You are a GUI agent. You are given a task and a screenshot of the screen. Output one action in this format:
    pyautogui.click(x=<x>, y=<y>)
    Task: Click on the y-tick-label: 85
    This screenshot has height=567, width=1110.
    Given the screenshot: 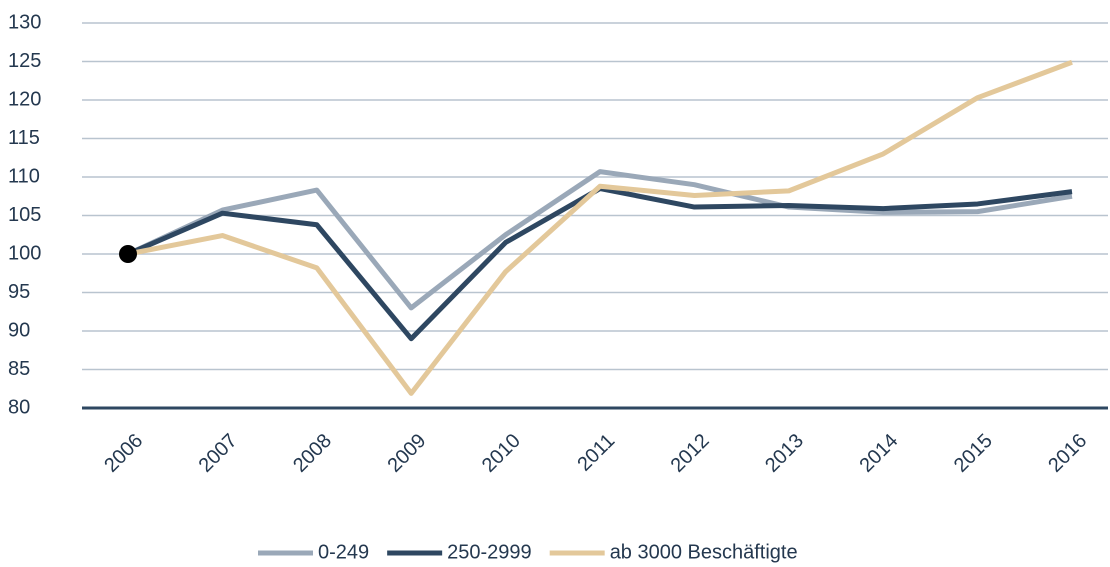 What is the action you would take?
    pyautogui.click(x=19, y=369)
    